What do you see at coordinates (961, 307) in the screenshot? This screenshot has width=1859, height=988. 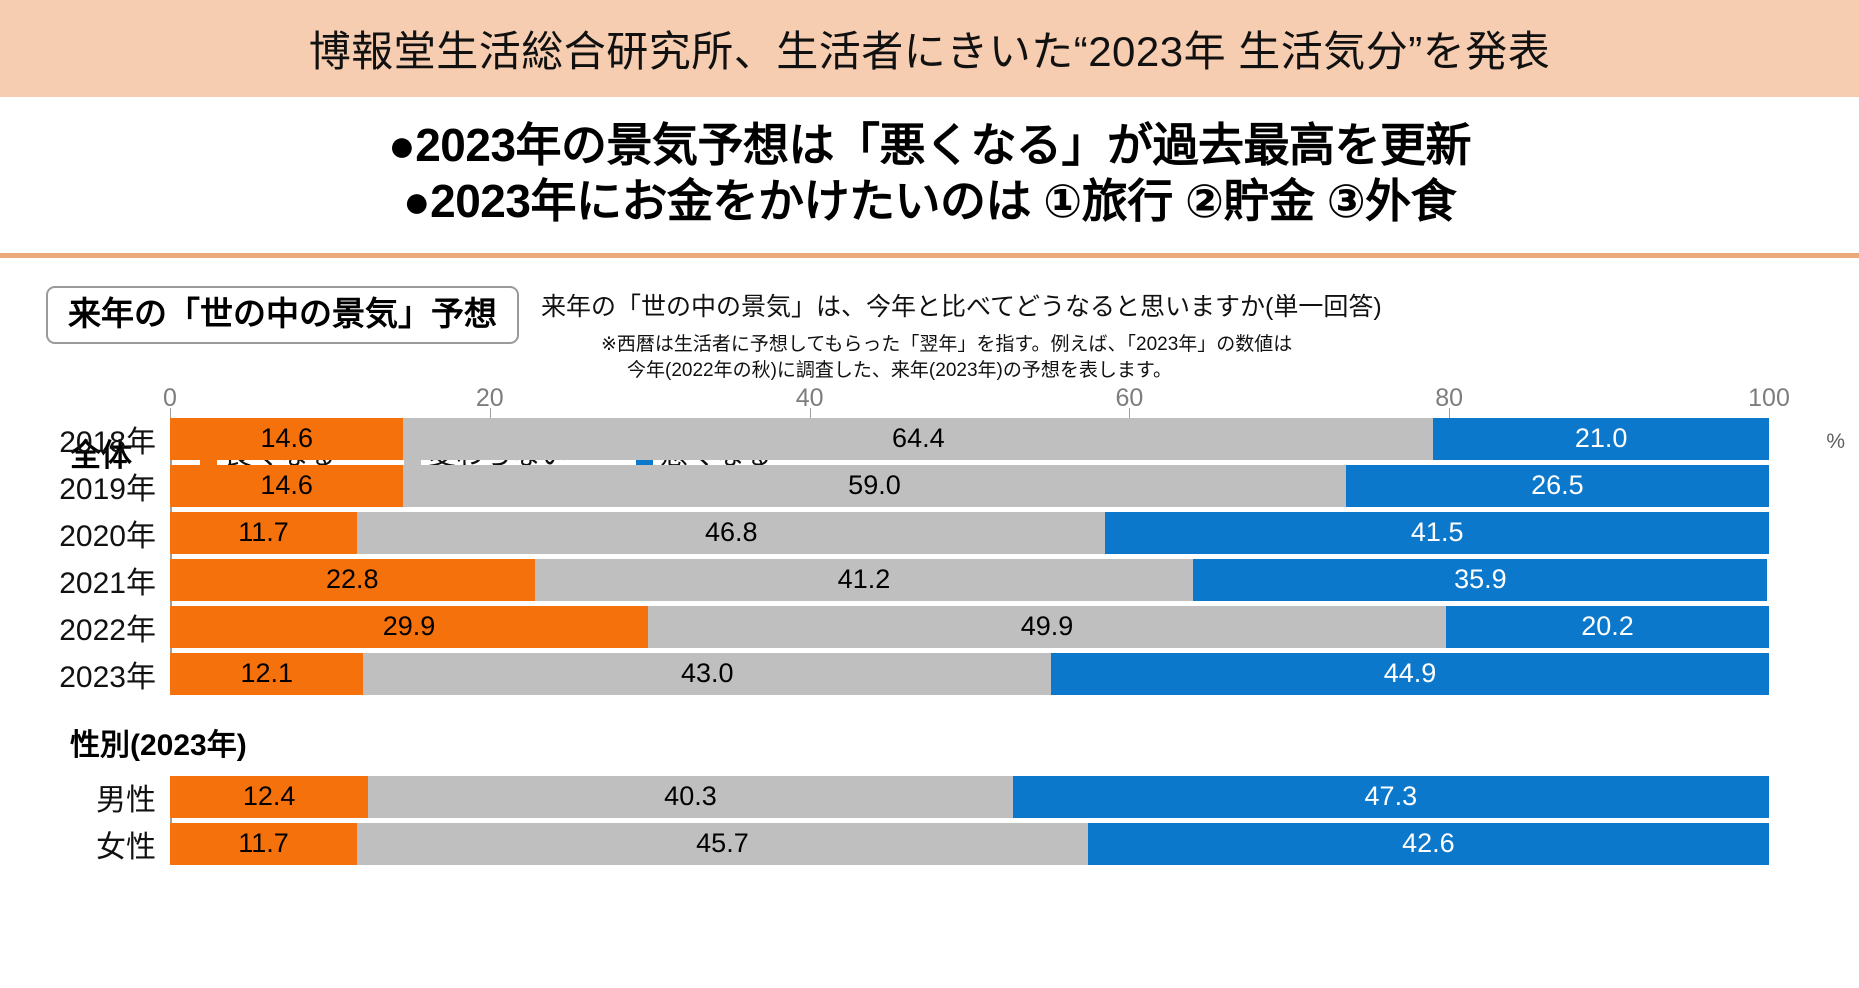 I see `survey-question: 来年の「世の中の景気」は、今年と比べてどうなると思いますか(単一回答)` at bounding box center [961, 307].